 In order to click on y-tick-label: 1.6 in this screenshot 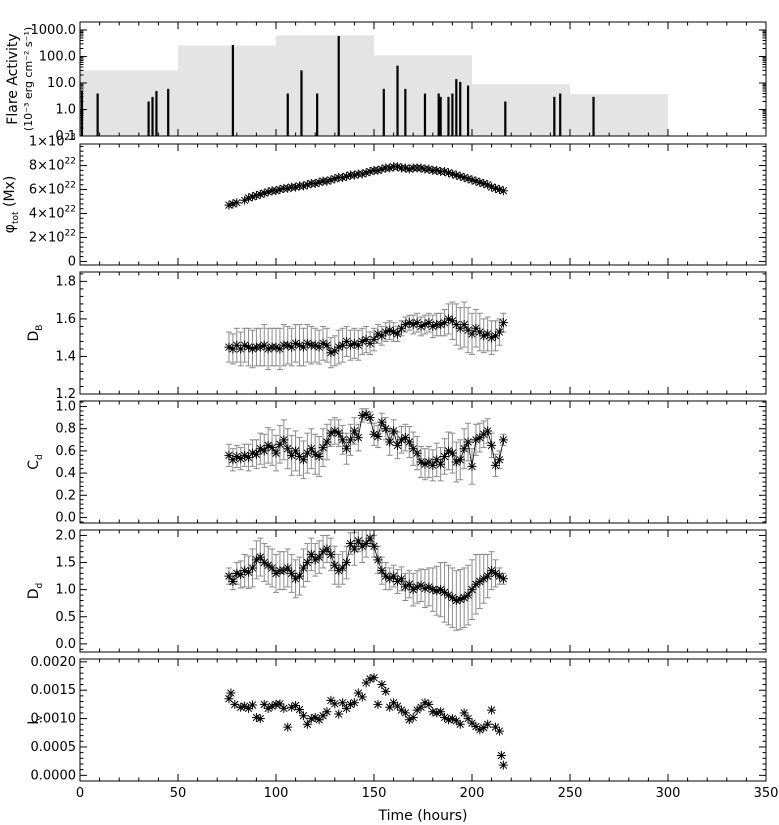, I will do `click(65, 319)`.